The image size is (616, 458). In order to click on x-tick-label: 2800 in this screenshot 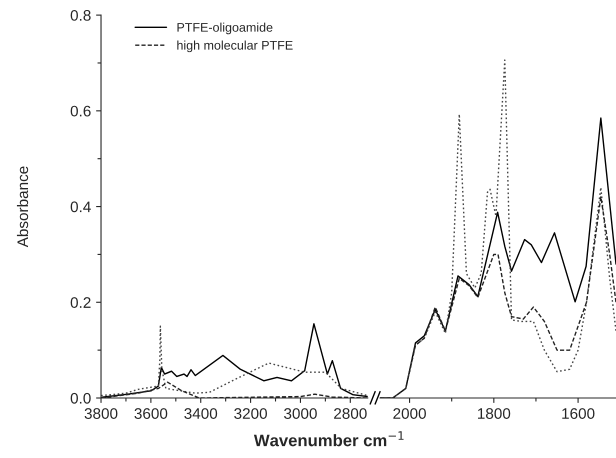, I will do `click(350, 413)`.